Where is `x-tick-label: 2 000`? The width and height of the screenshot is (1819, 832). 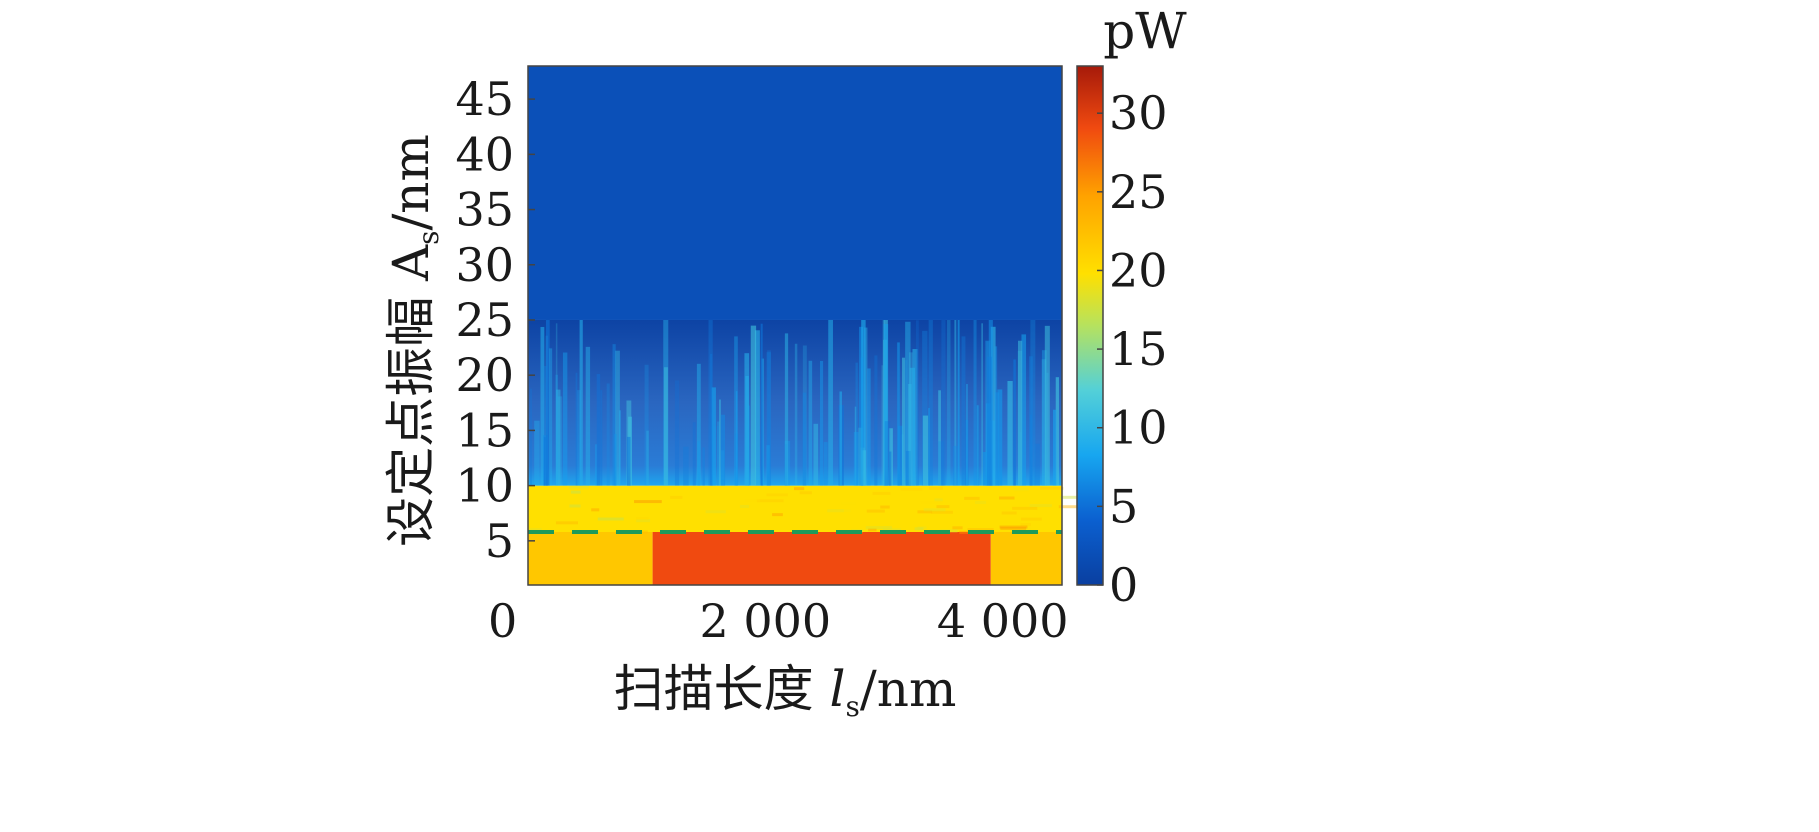 x-tick-label: 2 000 is located at coordinates (765, 621).